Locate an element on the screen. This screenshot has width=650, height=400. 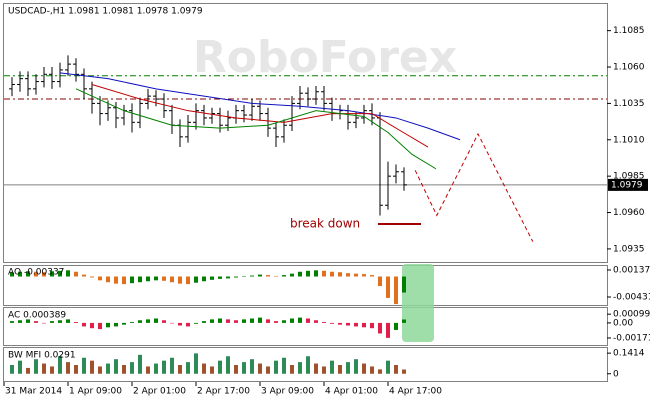
annotation: break down is located at coordinates (325, 224).